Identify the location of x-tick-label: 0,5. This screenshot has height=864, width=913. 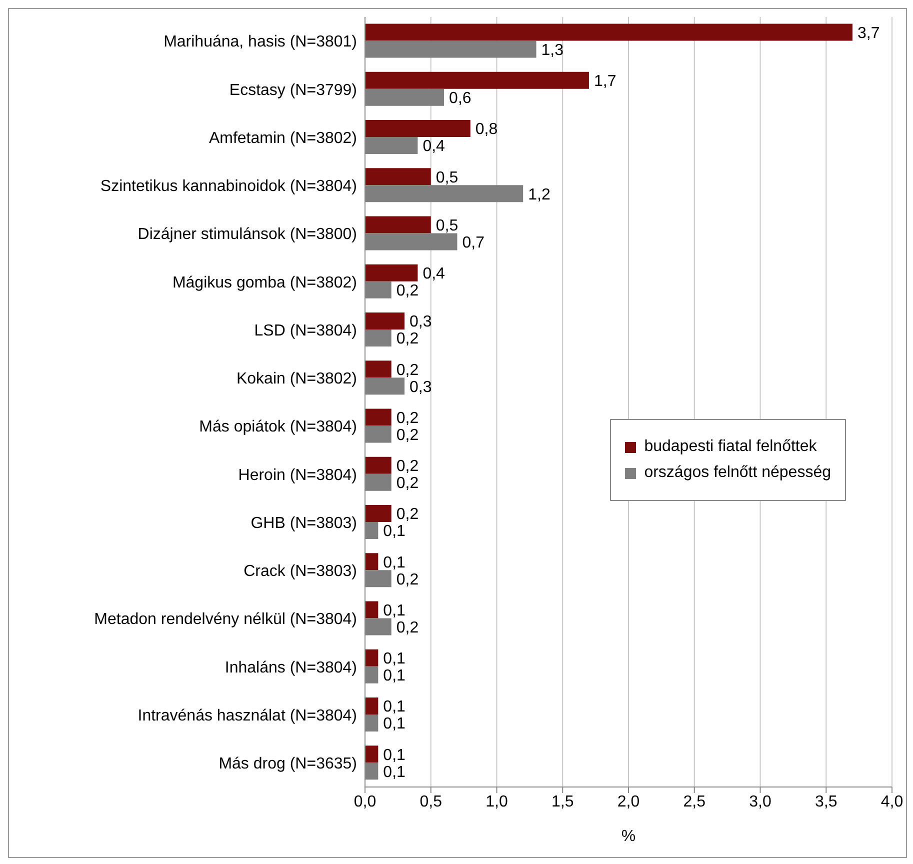
(431, 801).